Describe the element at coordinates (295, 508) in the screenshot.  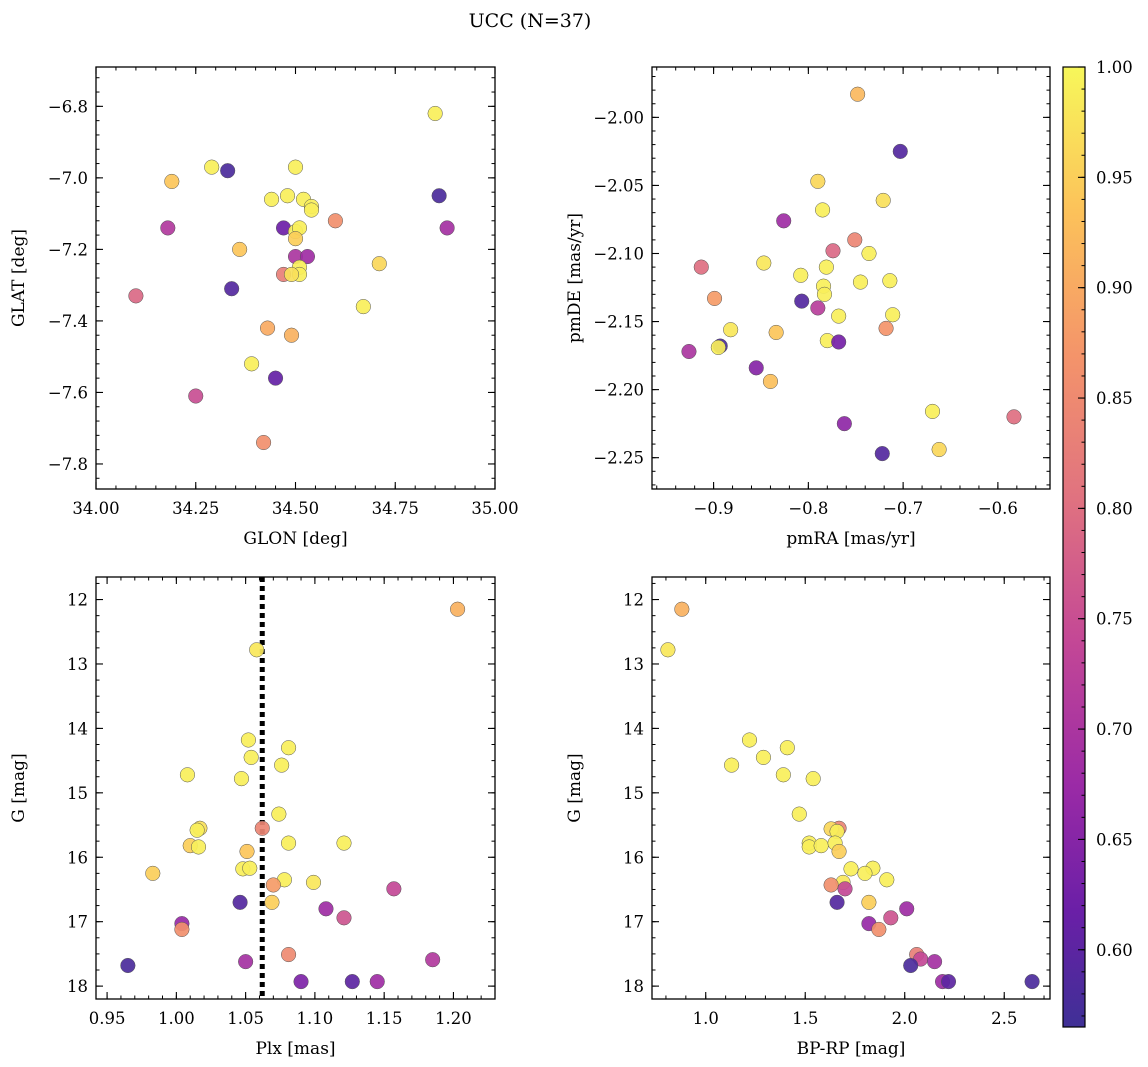
I see `x-tick-label: 34.50` at that location.